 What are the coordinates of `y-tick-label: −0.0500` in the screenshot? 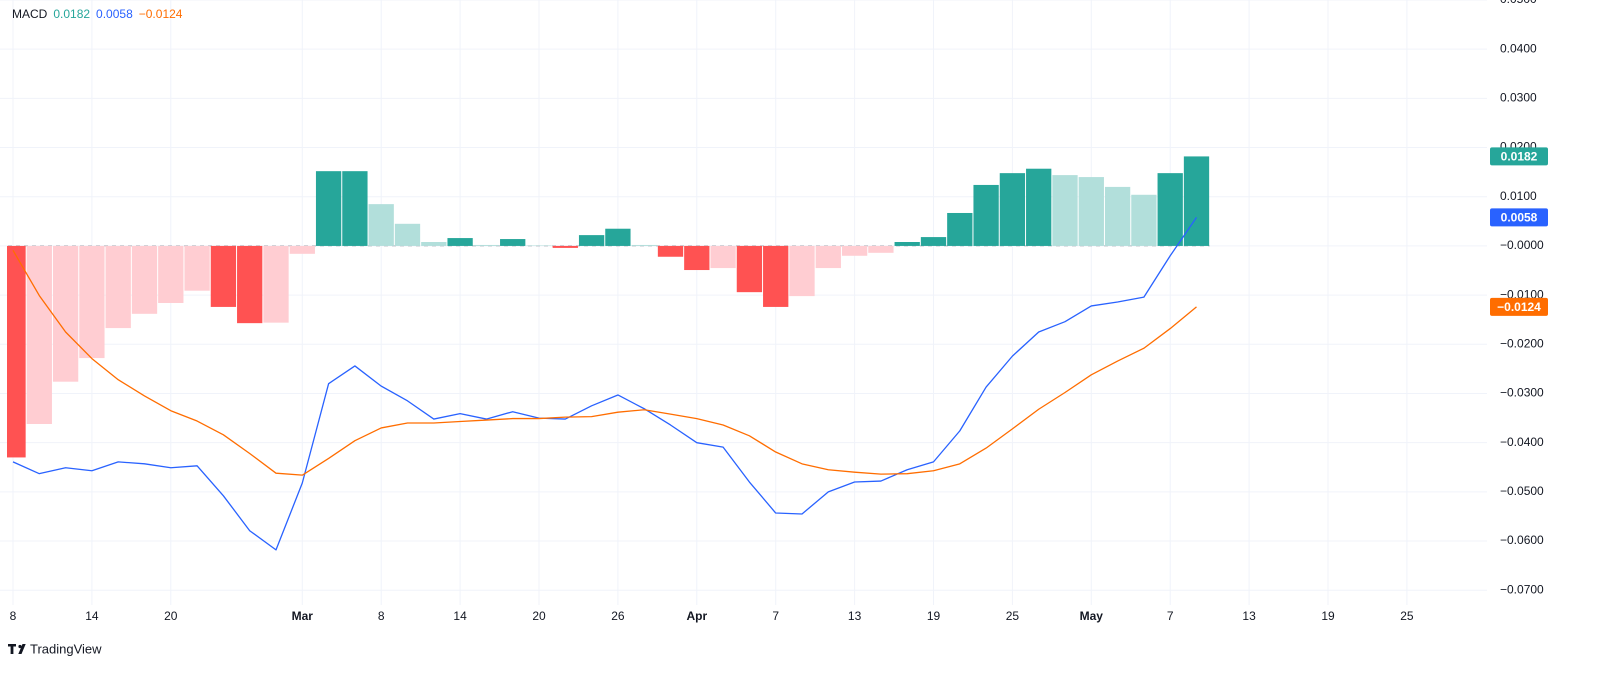 It's located at (1522, 491).